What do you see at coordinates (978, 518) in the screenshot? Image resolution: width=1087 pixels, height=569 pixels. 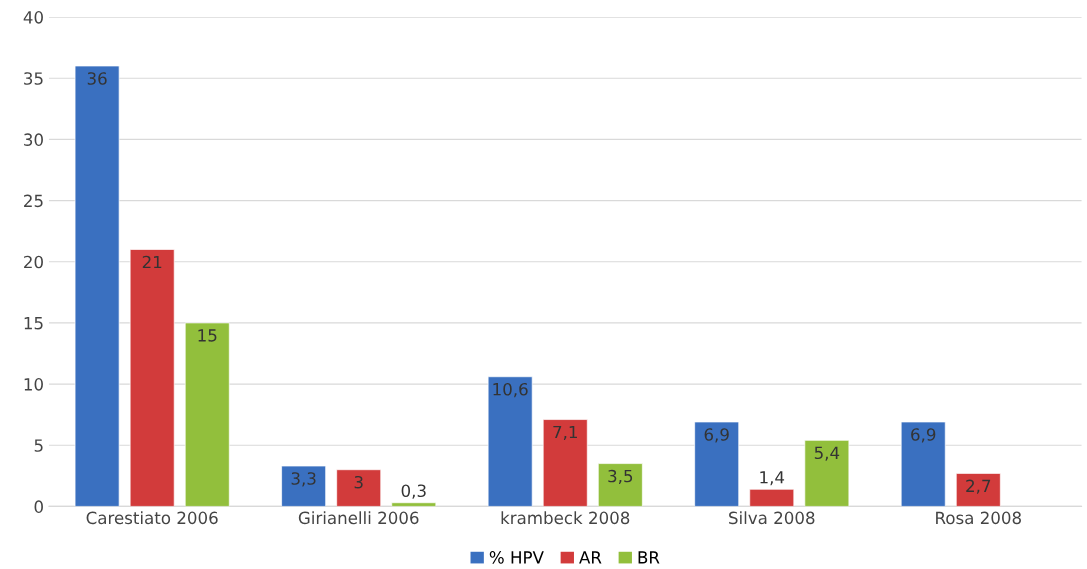 I see `x-tick-label: Rosa 2008` at bounding box center [978, 518].